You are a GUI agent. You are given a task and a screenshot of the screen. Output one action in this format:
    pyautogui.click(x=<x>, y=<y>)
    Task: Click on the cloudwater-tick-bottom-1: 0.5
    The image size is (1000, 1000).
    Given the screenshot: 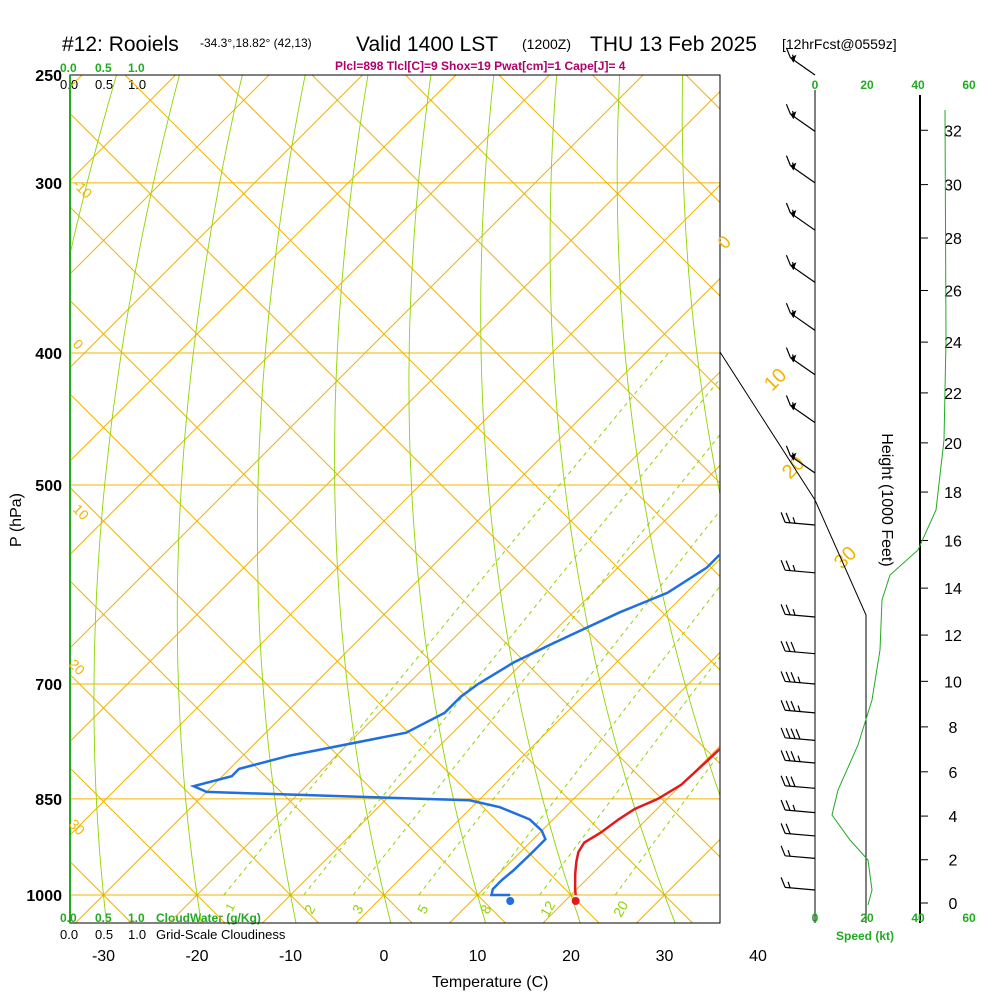 What is the action you would take?
    pyautogui.click(x=103, y=918)
    